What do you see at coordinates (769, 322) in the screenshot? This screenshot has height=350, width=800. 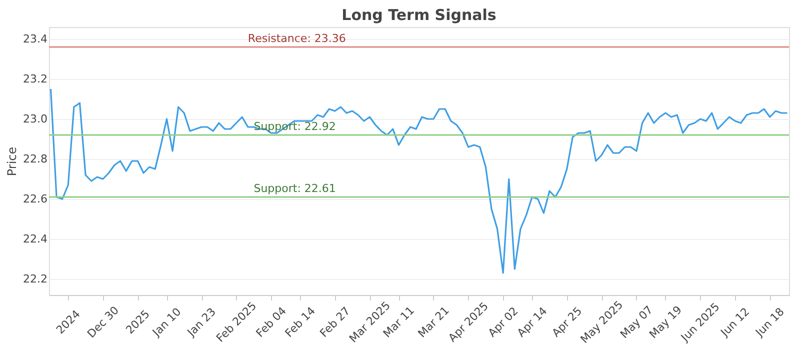 I see `x-tick-label: Jun 18` at bounding box center [769, 322].